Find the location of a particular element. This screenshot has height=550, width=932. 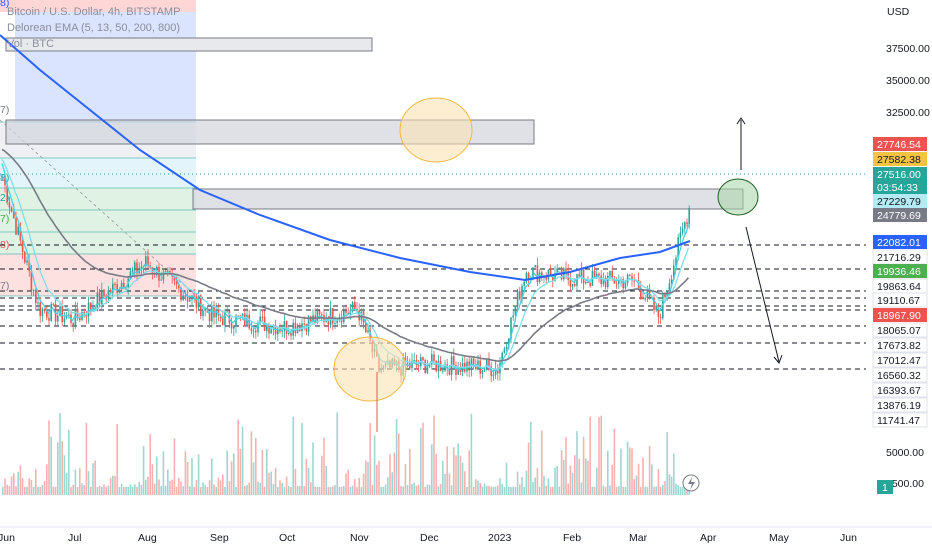

price-label: 03:54:33 is located at coordinates (900, 187).